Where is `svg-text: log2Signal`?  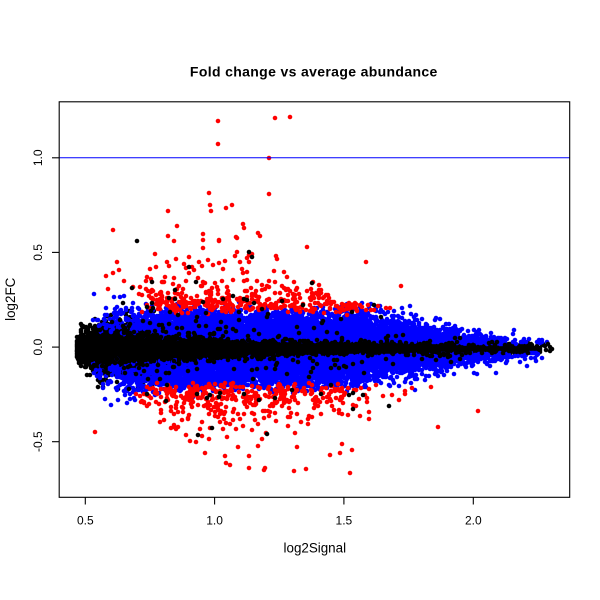 svg-text: log2Signal is located at coordinates (315, 547).